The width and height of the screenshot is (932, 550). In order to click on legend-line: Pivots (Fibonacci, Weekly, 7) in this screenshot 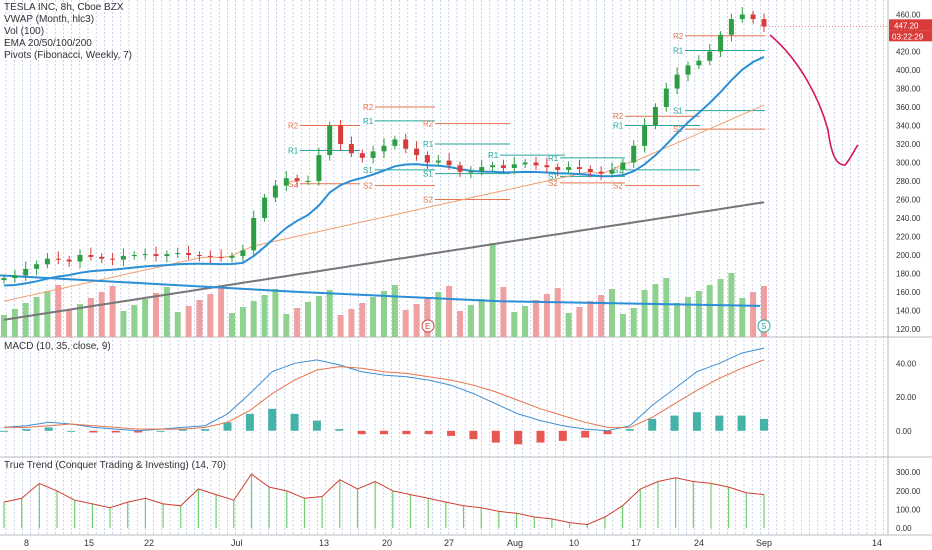, I will do `click(68, 55)`.